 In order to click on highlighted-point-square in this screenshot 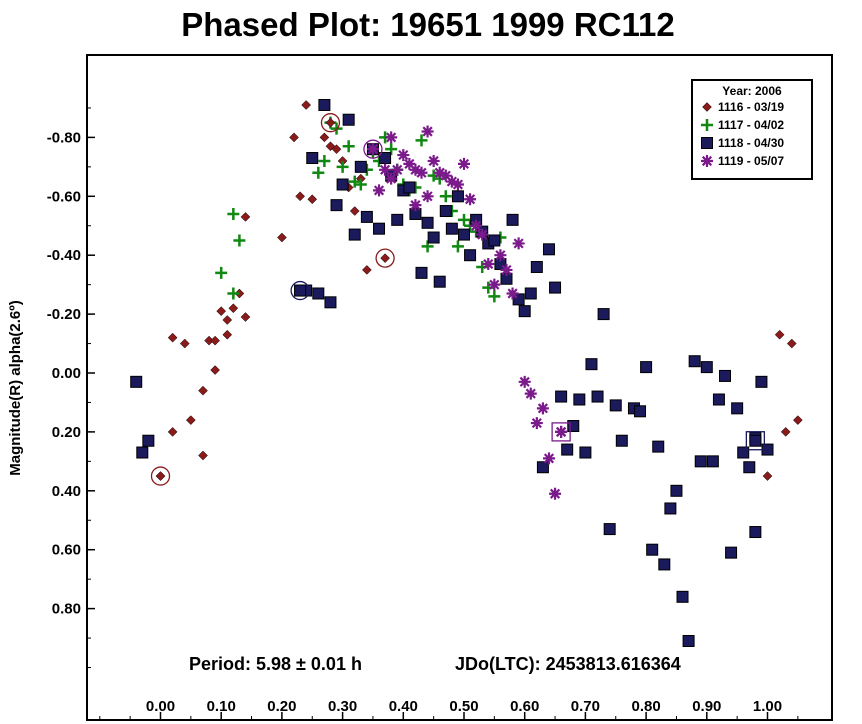, I will do `click(300, 290)`.